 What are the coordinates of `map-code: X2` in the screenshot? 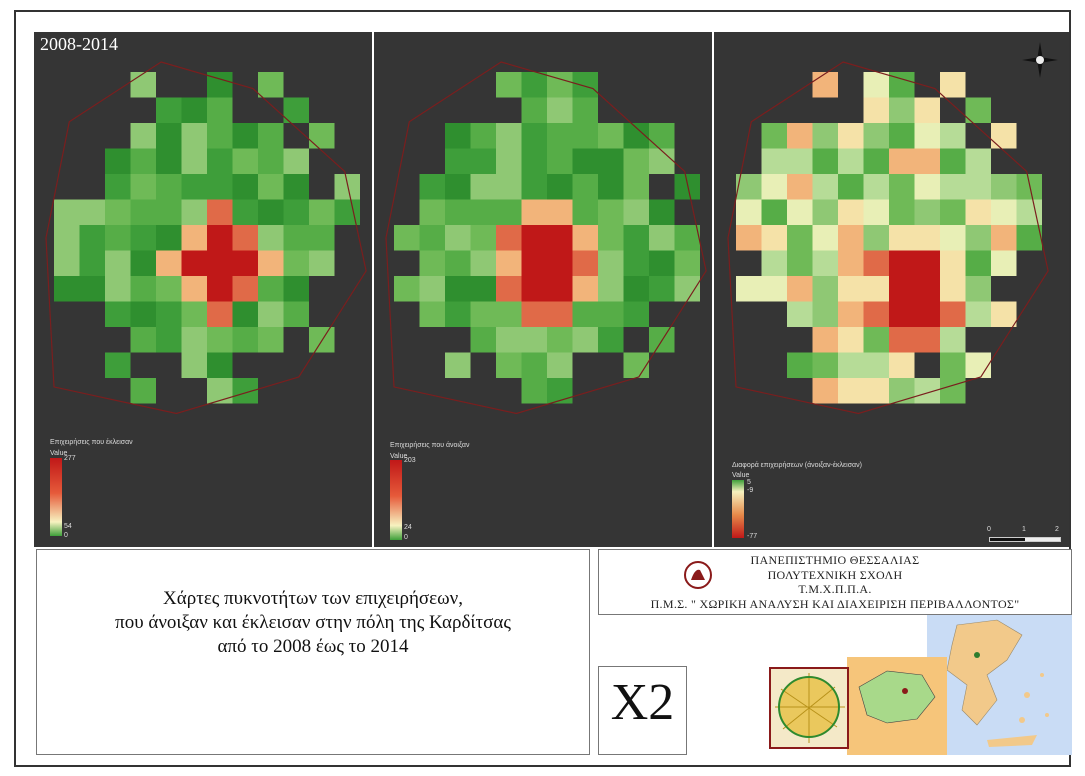 It's located at (642, 702).